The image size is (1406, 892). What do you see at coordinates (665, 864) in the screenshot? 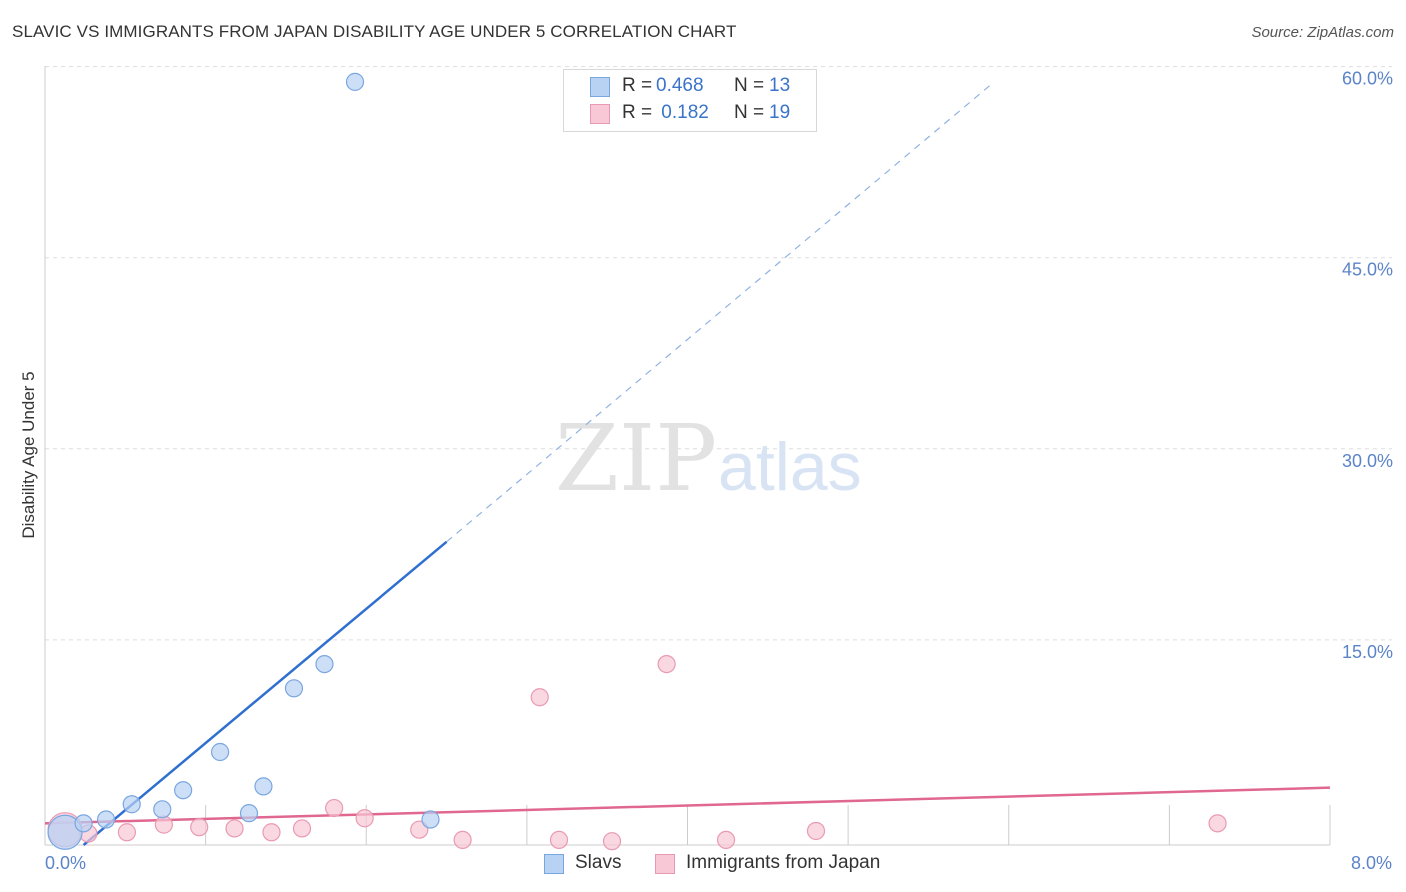
I see `series-swatch-japan` at bounding box center [665, 864].